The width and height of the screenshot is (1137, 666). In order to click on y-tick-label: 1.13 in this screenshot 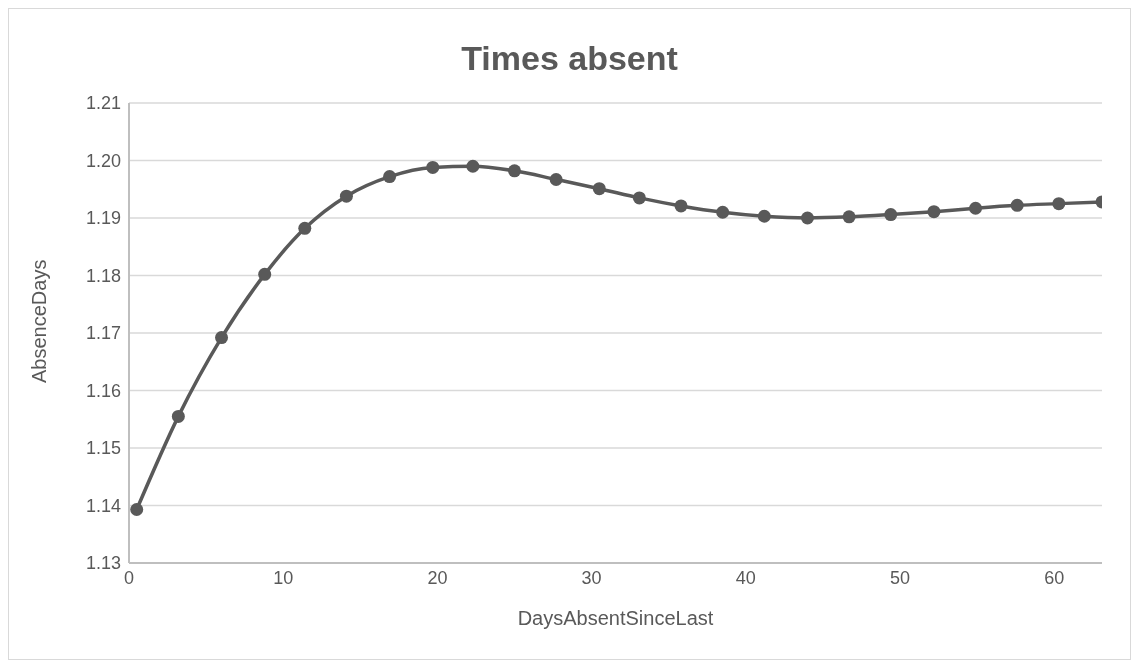, I will do `click(103, 563)`.